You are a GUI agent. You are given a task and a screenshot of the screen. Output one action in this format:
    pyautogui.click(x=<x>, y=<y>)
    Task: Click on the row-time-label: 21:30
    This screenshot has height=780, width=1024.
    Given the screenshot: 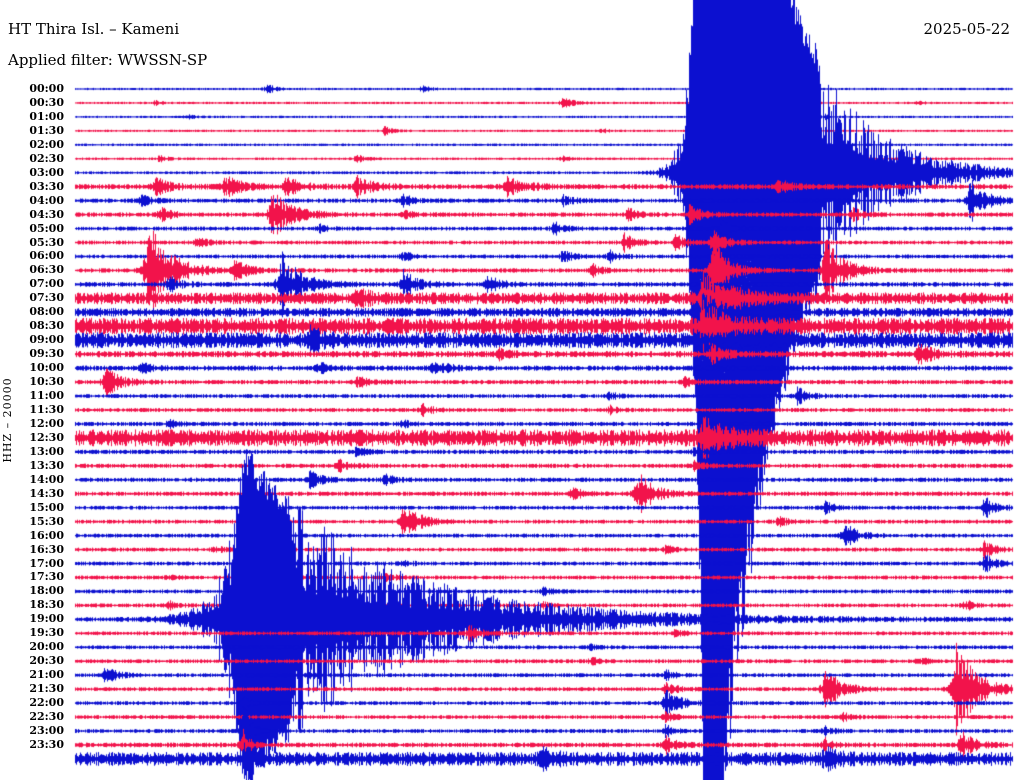 What is the action you would take?
    pyautogui.click(x=46, y=689)
    